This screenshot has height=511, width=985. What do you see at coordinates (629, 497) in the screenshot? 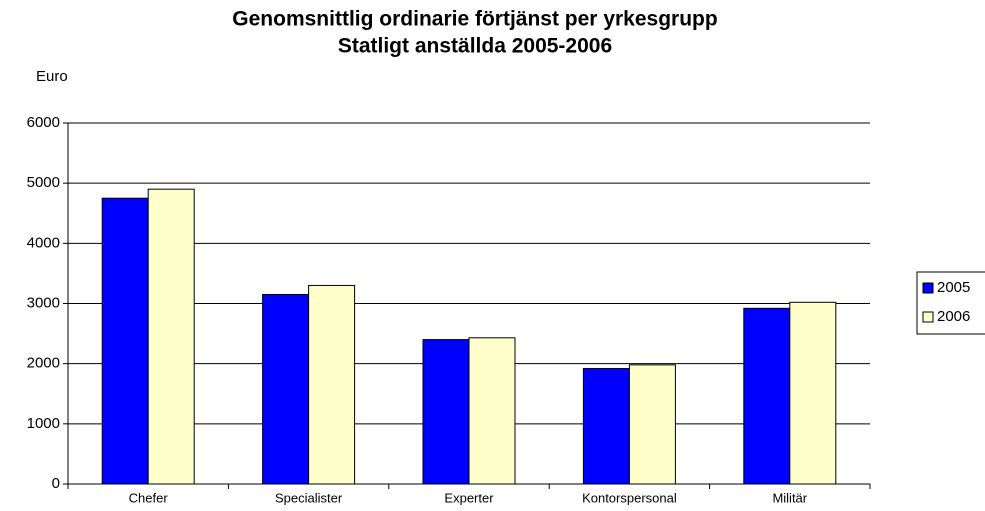
I see `x-tick-label: Kontorspersonal` at bounding box center [629, 497].